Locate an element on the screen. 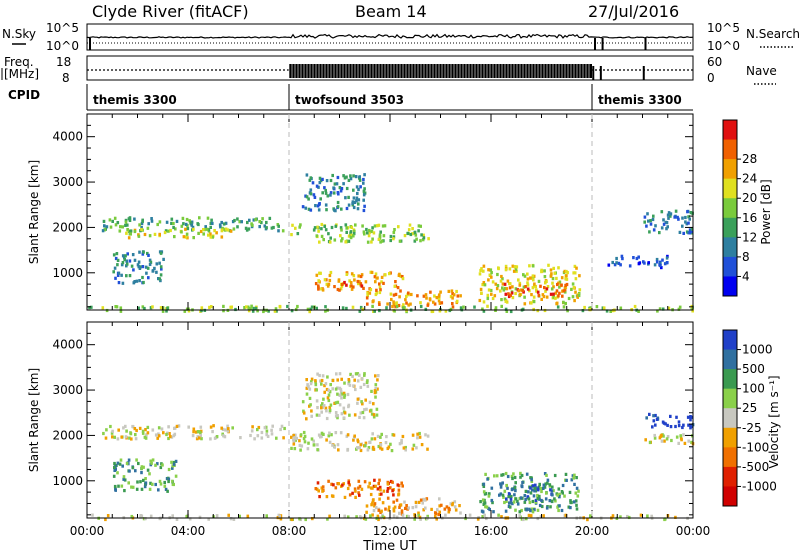 The image size is (800, 554). colorbar-tick-label: 25 is located at coordinates (749, 408).